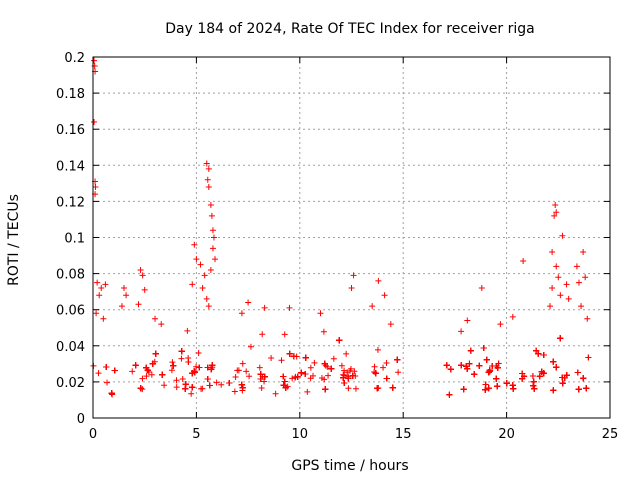 The height and width of the screenshot is (480, 640). What do you see at coordinates (196, 434) in the screenshot?
I see `x-tick-label: 5` at bounding box center [196, 434].